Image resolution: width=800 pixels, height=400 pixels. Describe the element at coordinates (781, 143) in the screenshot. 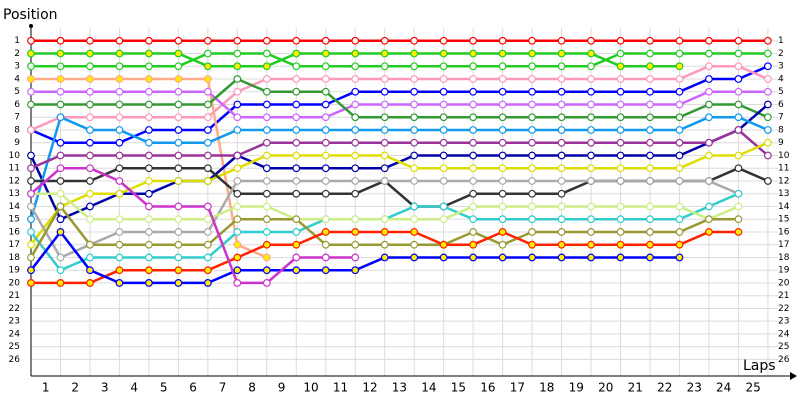

I see `y-tick-label-right: 9` at that location.